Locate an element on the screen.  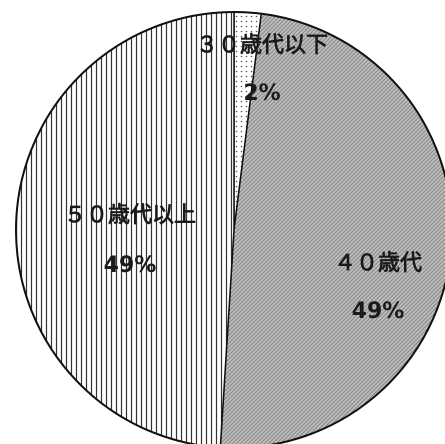
slice-category-label: ５０歳代以上 is located at coordinates (130, 215).